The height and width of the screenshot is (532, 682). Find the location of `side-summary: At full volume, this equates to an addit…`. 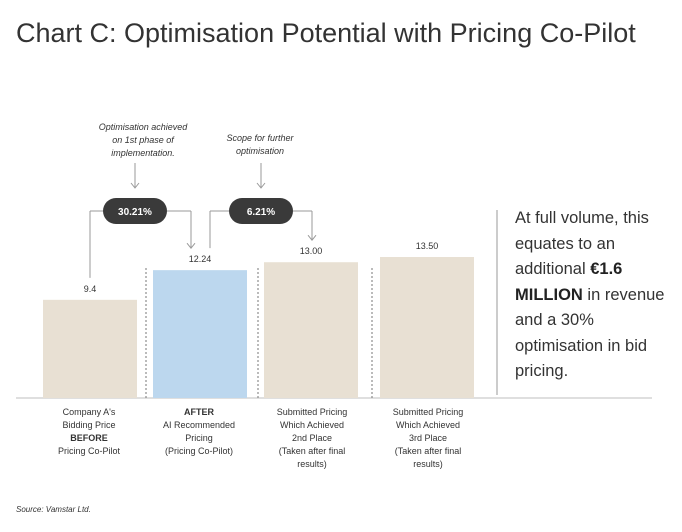

side-summary: At full volume, this equates to an addit… is located at coordinates (590, 294).